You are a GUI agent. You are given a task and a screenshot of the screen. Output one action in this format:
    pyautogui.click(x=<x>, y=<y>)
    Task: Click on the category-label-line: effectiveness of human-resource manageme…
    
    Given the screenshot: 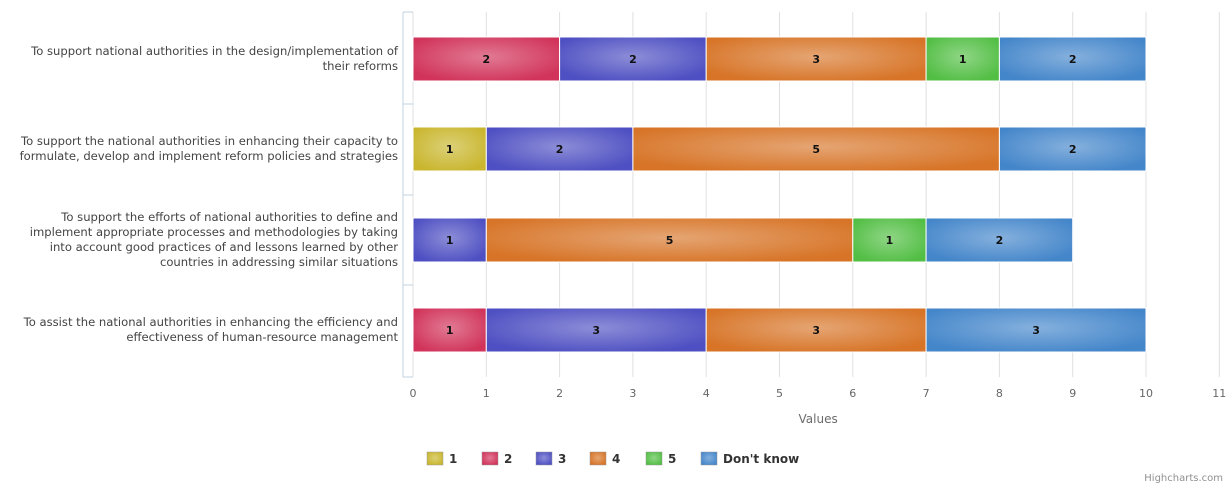 What is the action you would take?
    pyautogui.click(x=262, y=337)
    